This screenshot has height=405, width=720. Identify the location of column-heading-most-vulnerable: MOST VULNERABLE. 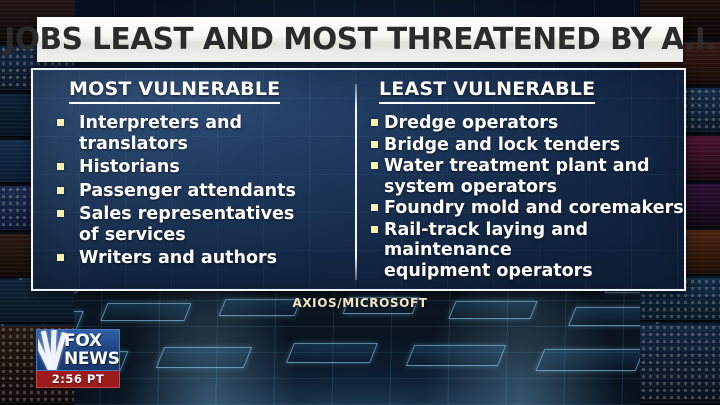
(175, 92).